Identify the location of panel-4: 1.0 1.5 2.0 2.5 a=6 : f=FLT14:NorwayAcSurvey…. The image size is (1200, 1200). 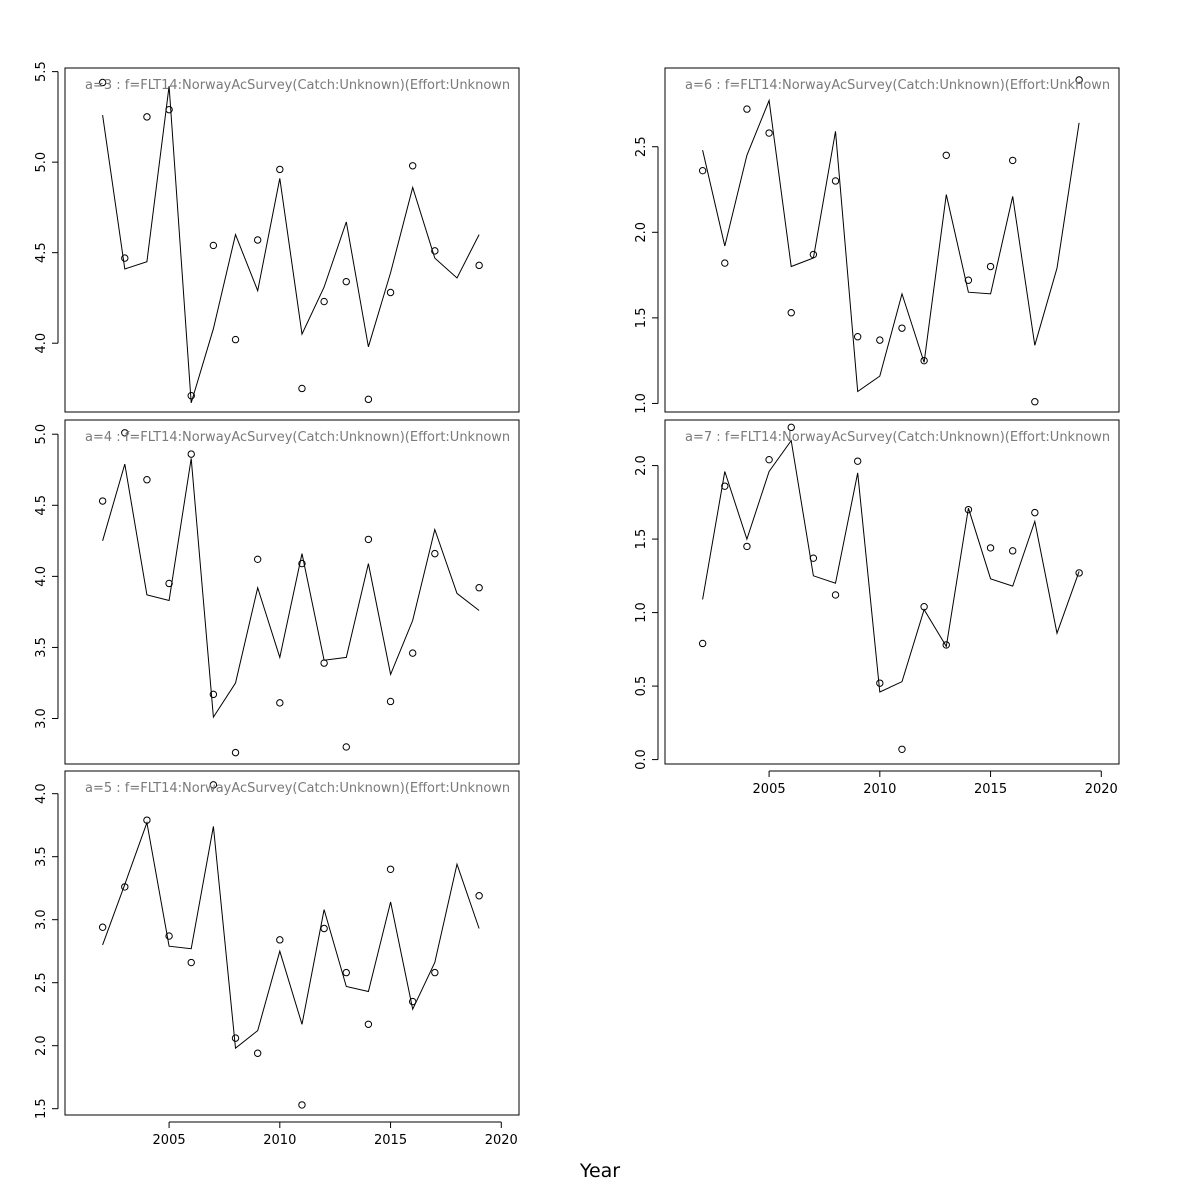
(877, 240).